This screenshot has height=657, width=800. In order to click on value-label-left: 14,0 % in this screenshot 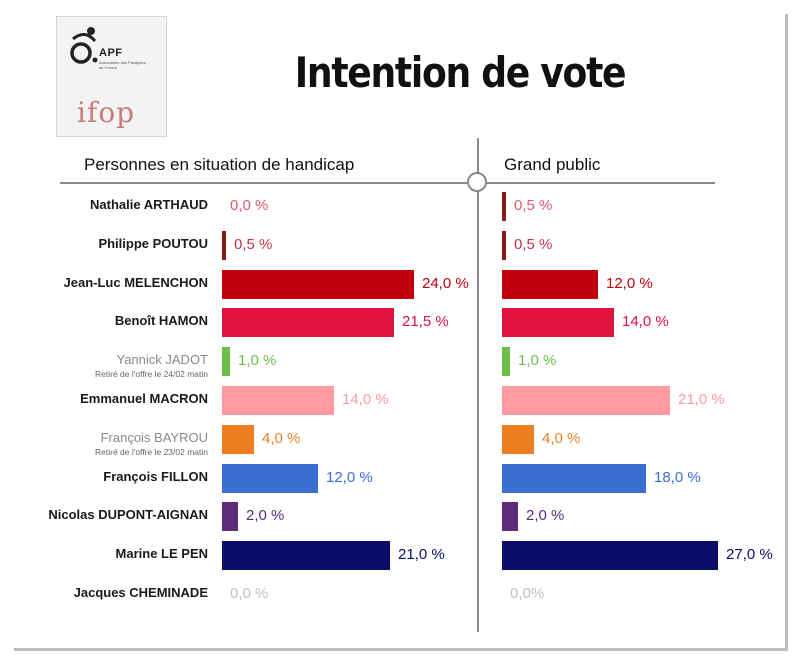, I will do `click(365, 399)`.